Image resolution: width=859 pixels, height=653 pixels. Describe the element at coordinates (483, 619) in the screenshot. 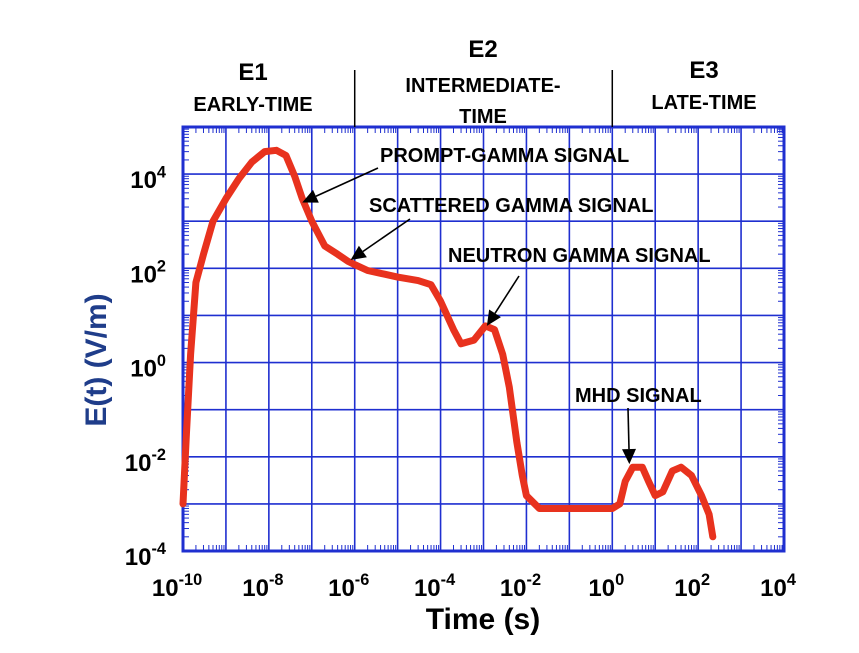

I see `x-axis-label: Time (s)` at that location.